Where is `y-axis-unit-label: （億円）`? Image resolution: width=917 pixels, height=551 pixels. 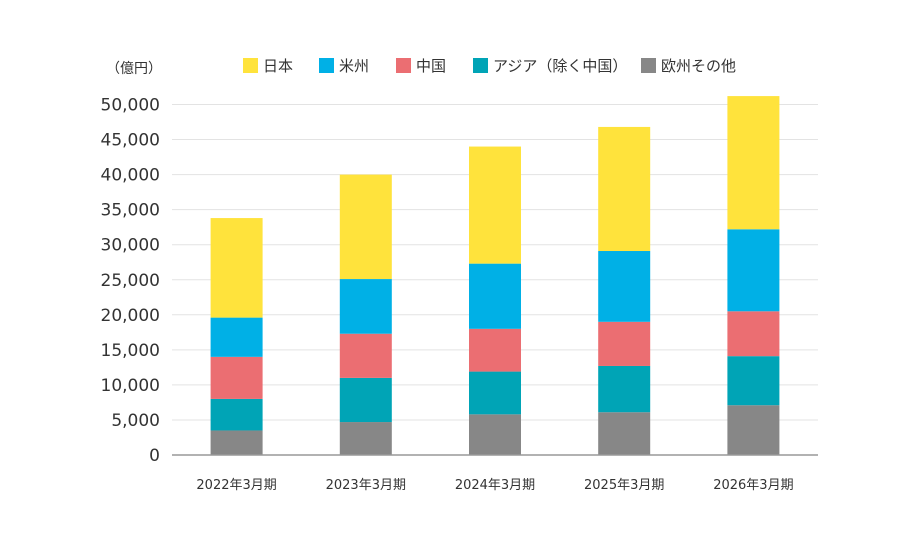
y-axis-unit-label: （億円） is located at coordinates (134, 69).